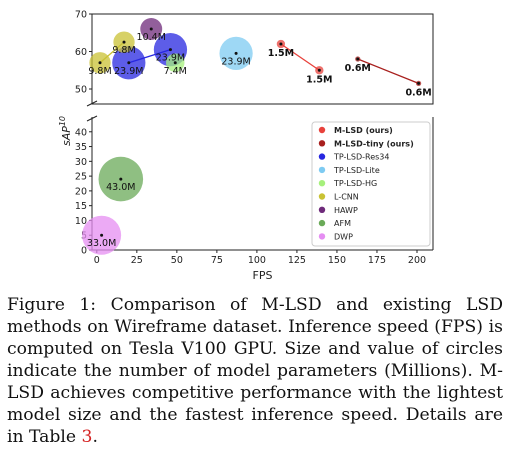 The width and height of the screenshot is (510, 454). What do you see at coordinates (263, 275) in the screenshot?
I see `x-axis-label: FPS` at bounding box center [263, 275].